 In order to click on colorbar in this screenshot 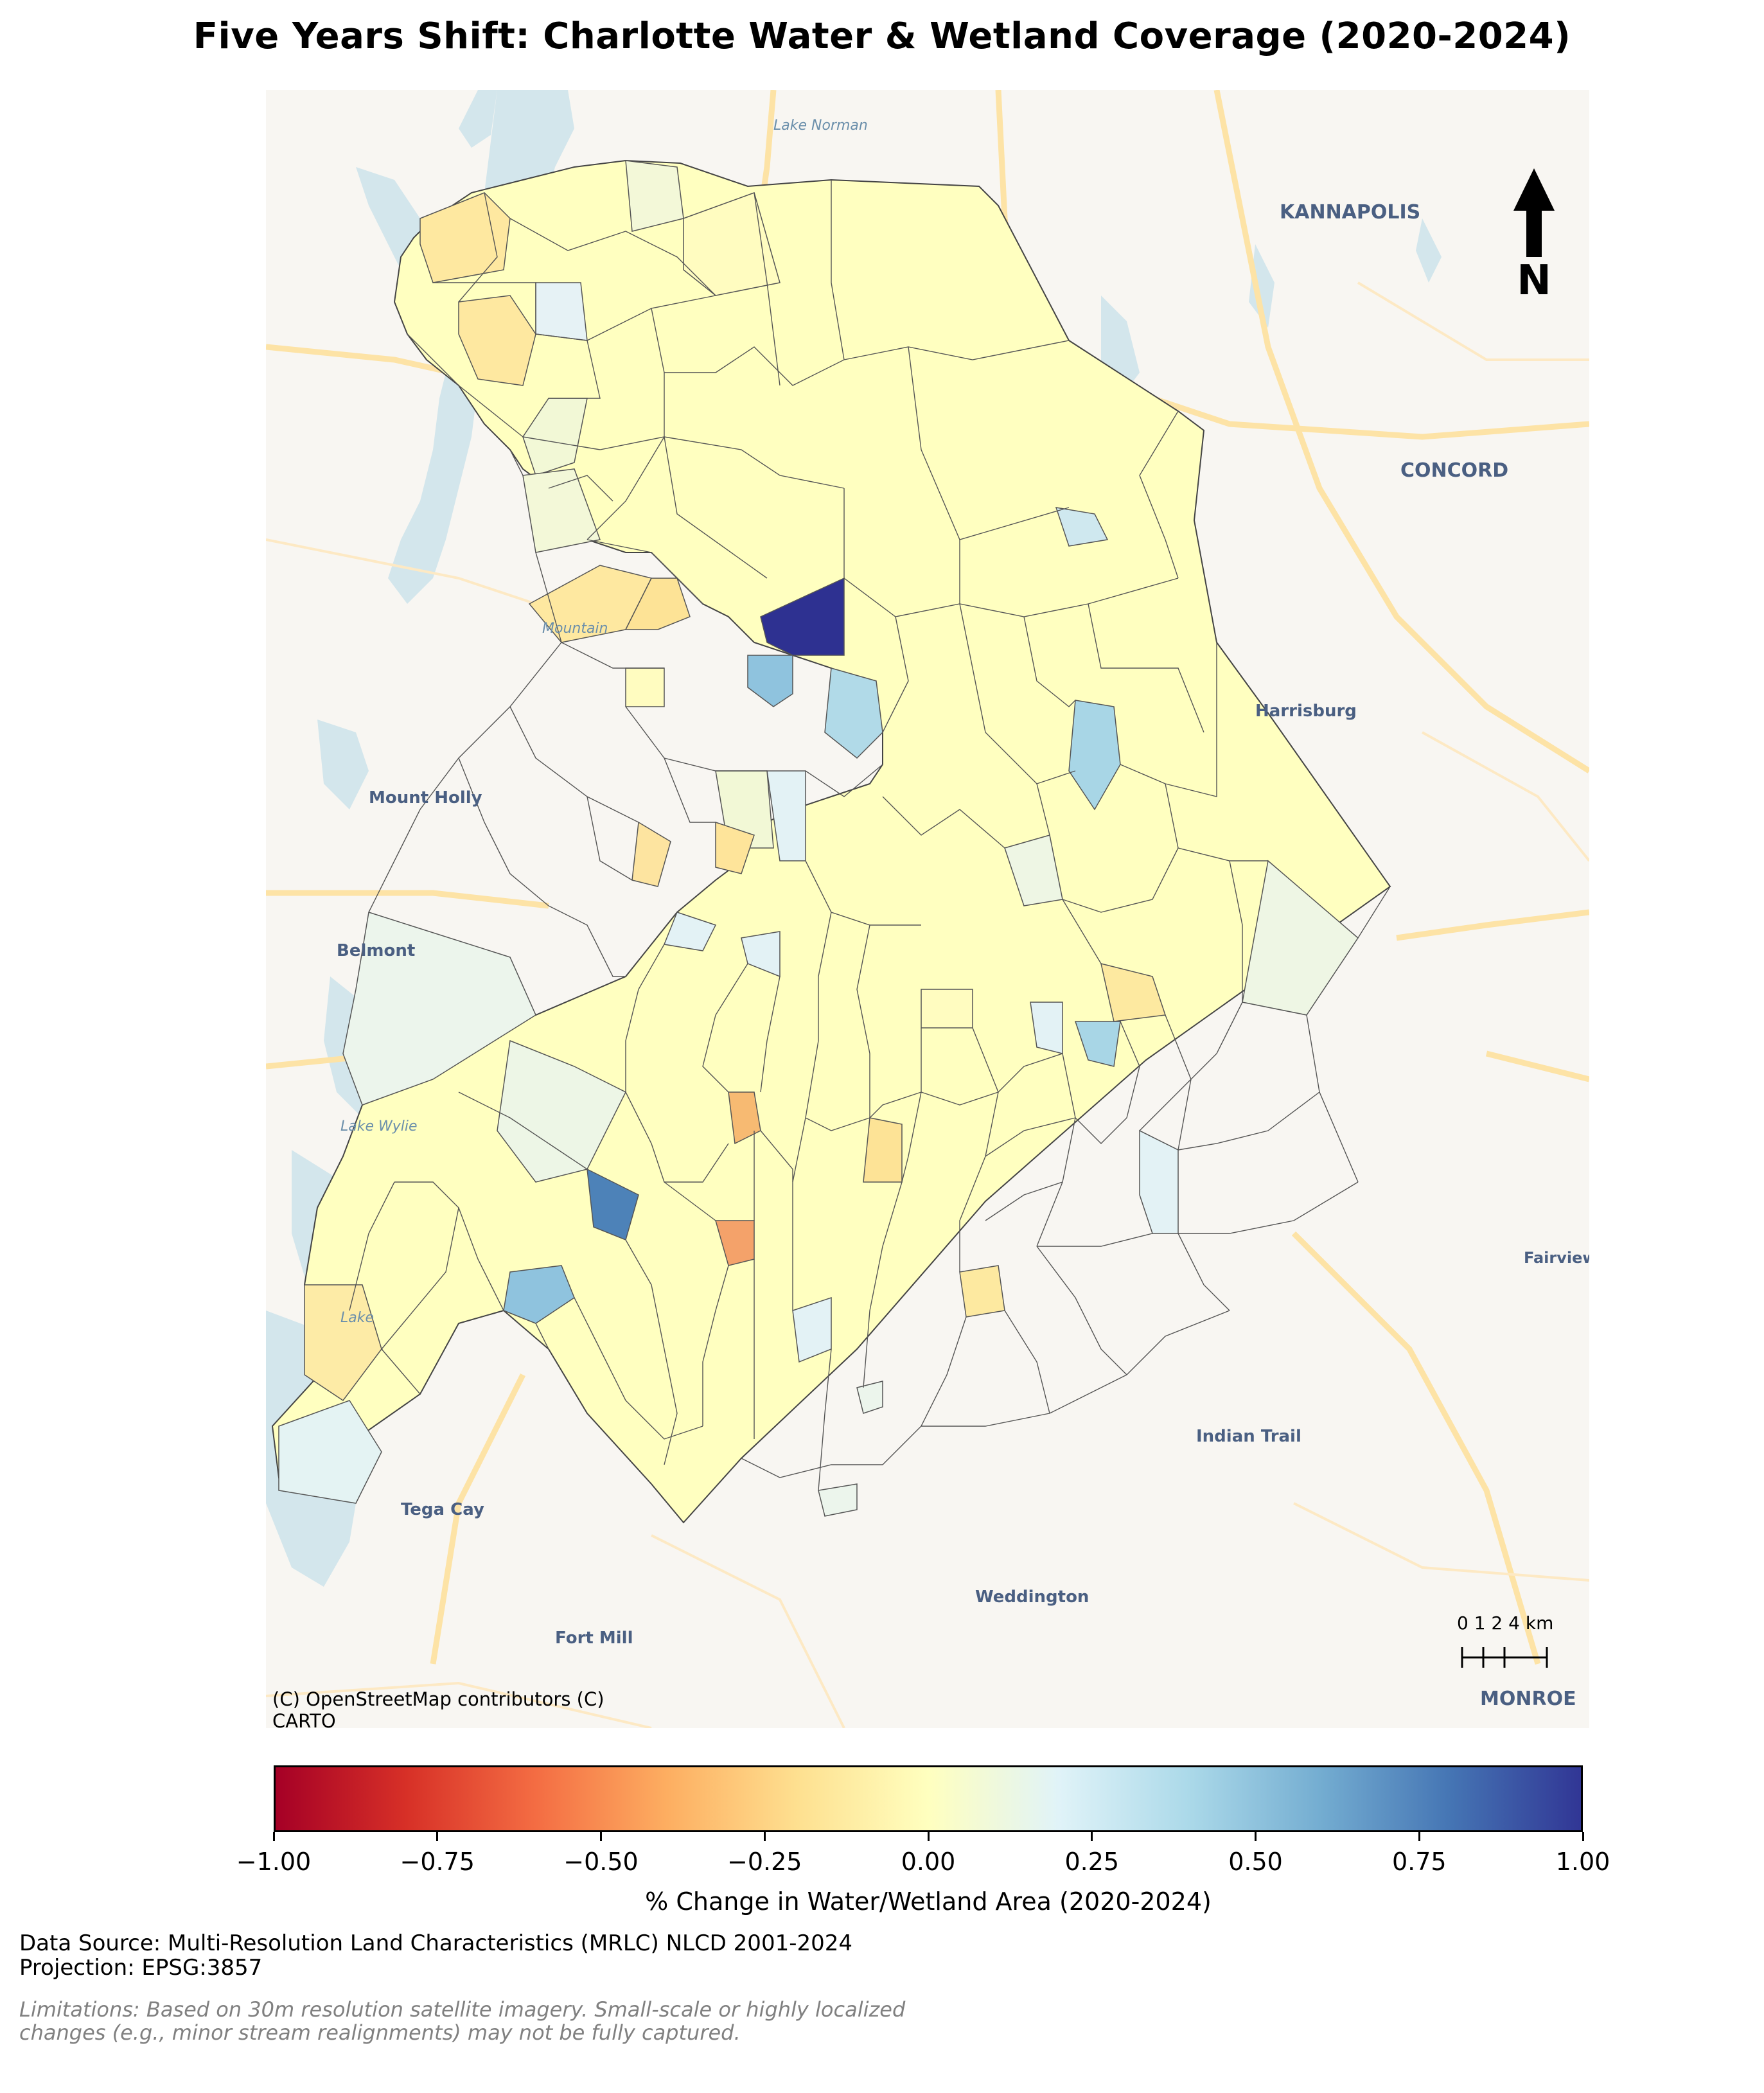, I will do `click(928, 1798)`.